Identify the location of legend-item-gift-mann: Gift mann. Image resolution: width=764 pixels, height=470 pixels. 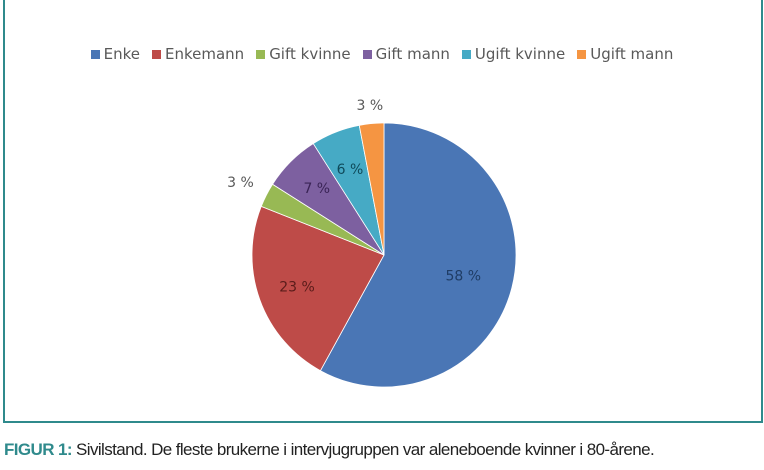
(406, 54).